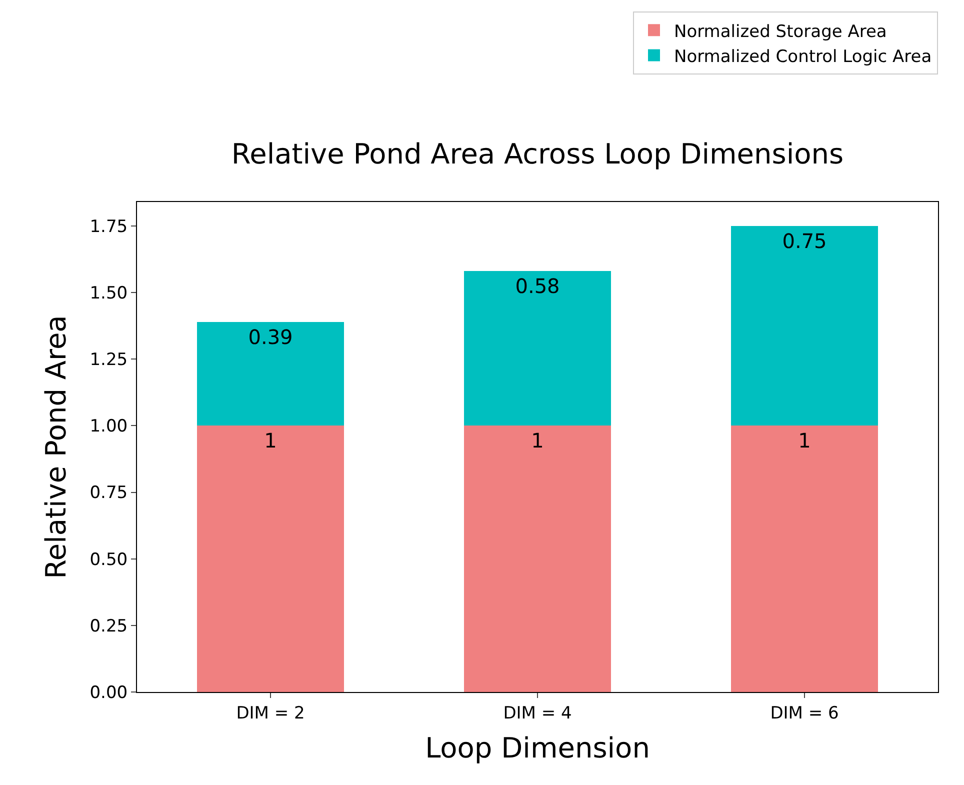  I want to click on y-tick-label: 1.50, so click(109, 293).